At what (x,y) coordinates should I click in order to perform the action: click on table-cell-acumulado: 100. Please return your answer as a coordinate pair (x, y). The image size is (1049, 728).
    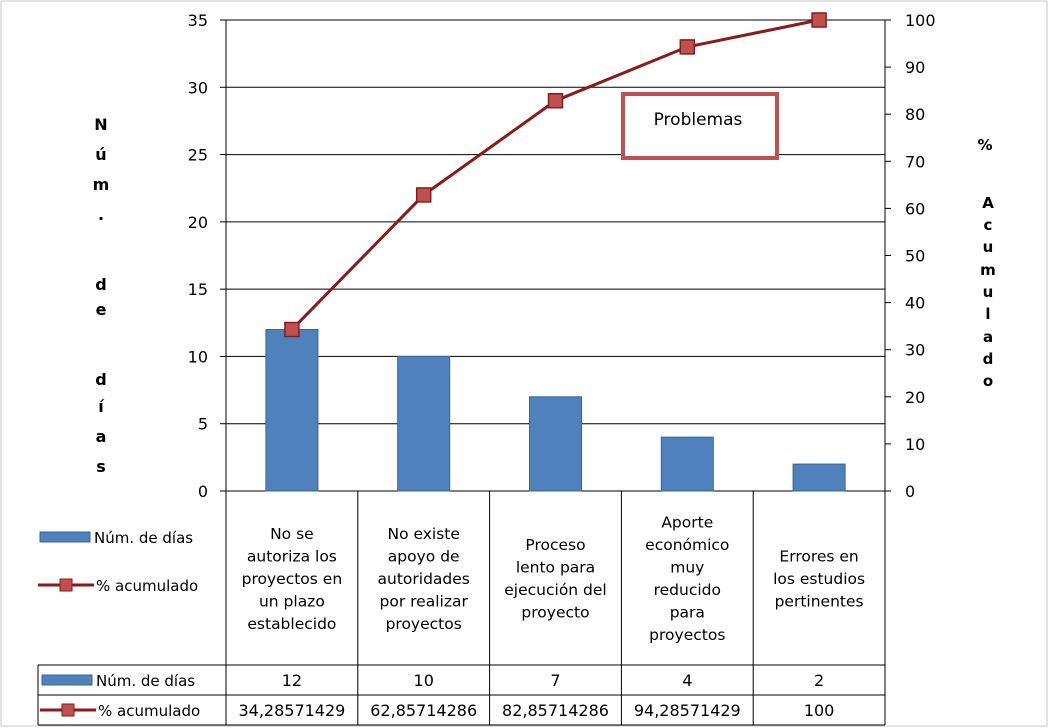
    Looking at the image, I should click on (819, 710).